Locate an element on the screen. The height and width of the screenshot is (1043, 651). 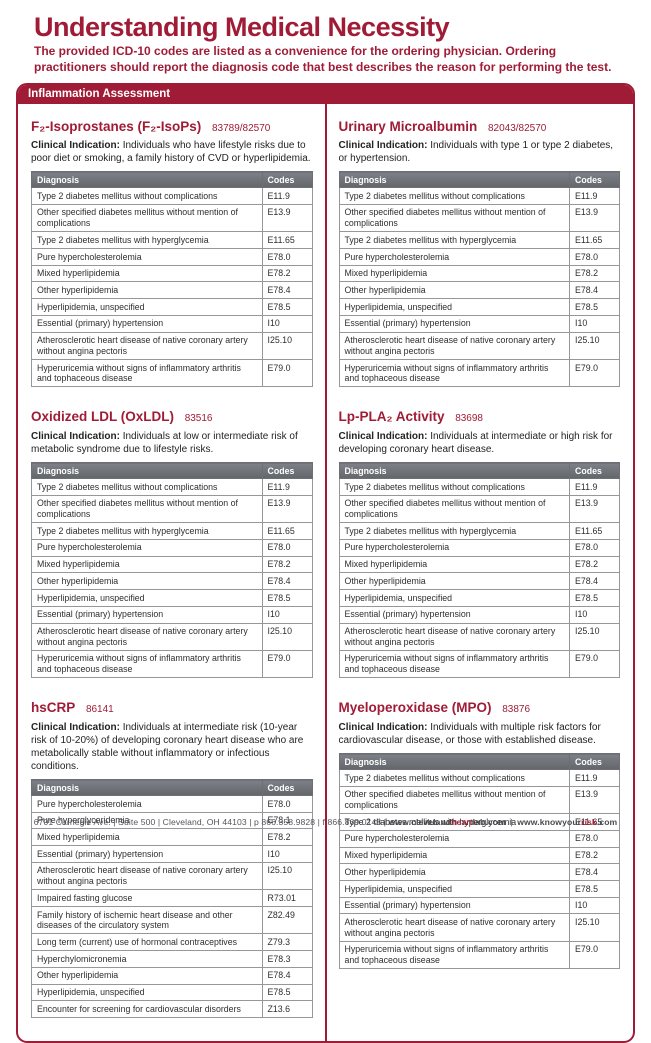
code-cell: Z13.6 is located at coordinates (287, 1009).